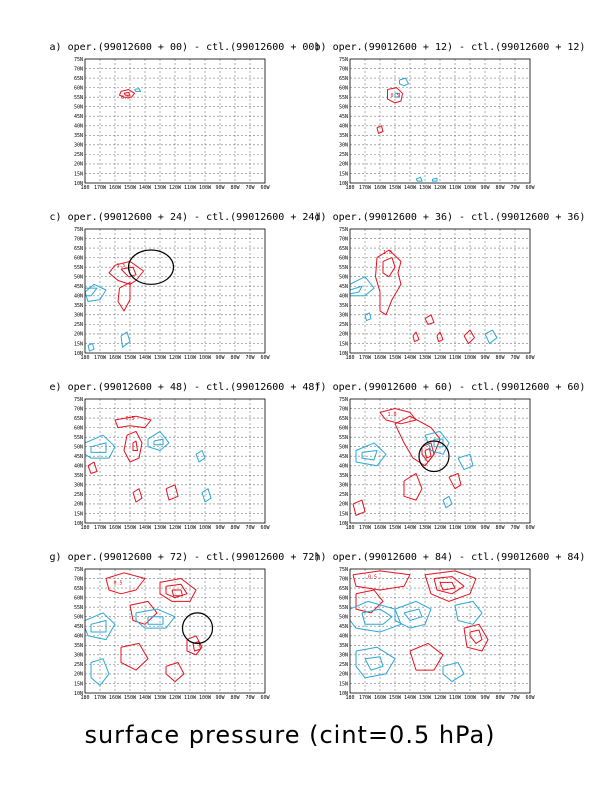 Image resolution: width=612 pixels, height=792 pixels. I want to click on x-tick-label: 70W, so click(515, 528).